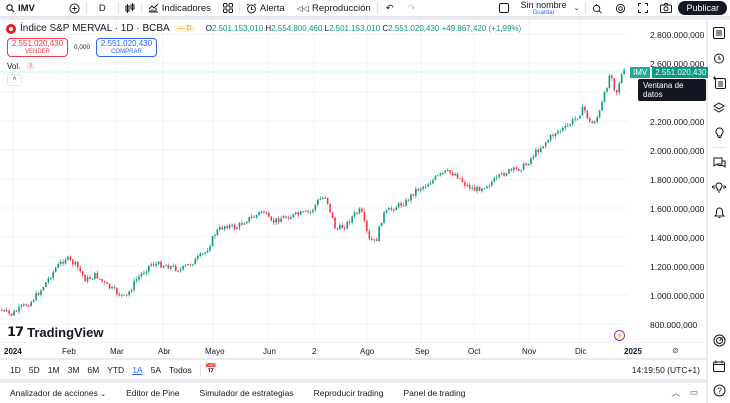  I want to click on select-layout-checkbox, so click(504, 8).